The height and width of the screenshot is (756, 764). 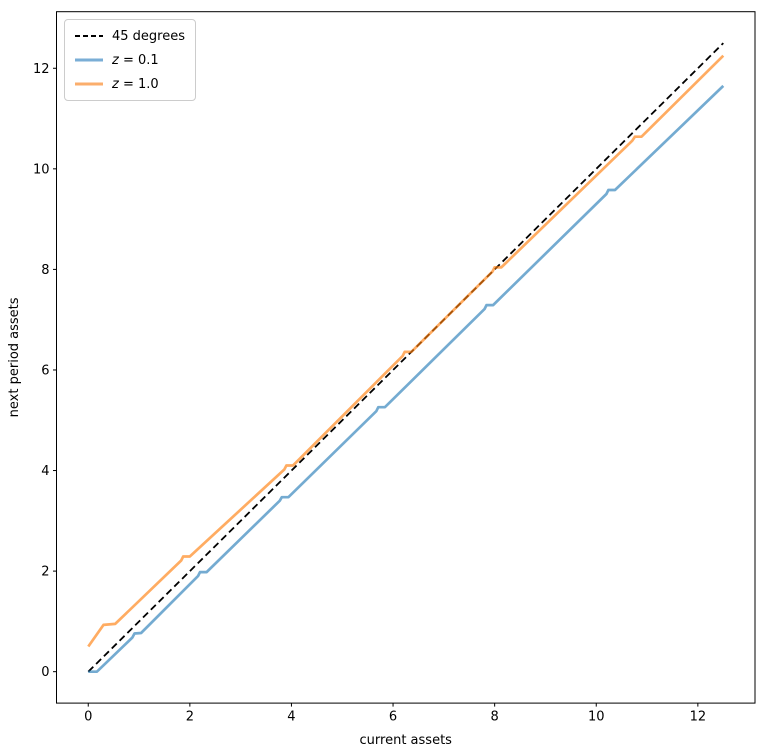 What do you see at coordinates (41, 169) in the screenshot?
I see `y-tick-label: 10` at bounding box center [41, 169].